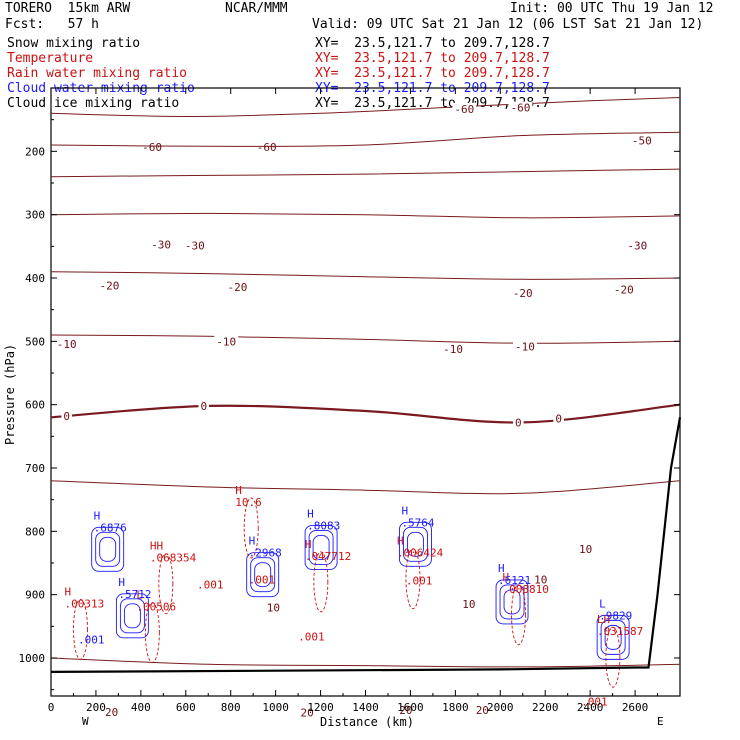  What do you see at coordinates (110, 527) in the screenshot?
I see `cloud_annotations-value-0: .6876` at bounding box center [110, 527].